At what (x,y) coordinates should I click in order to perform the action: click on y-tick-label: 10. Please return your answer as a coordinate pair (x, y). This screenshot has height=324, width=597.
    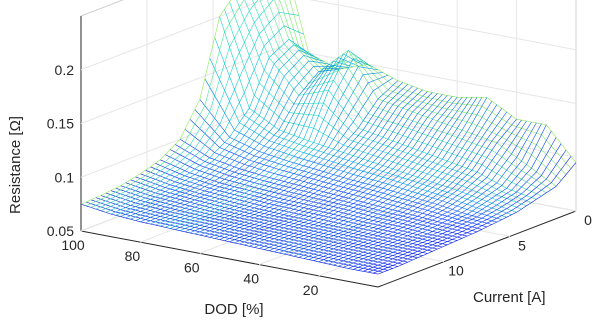
    Looking at the image, I should click on (456, 271).